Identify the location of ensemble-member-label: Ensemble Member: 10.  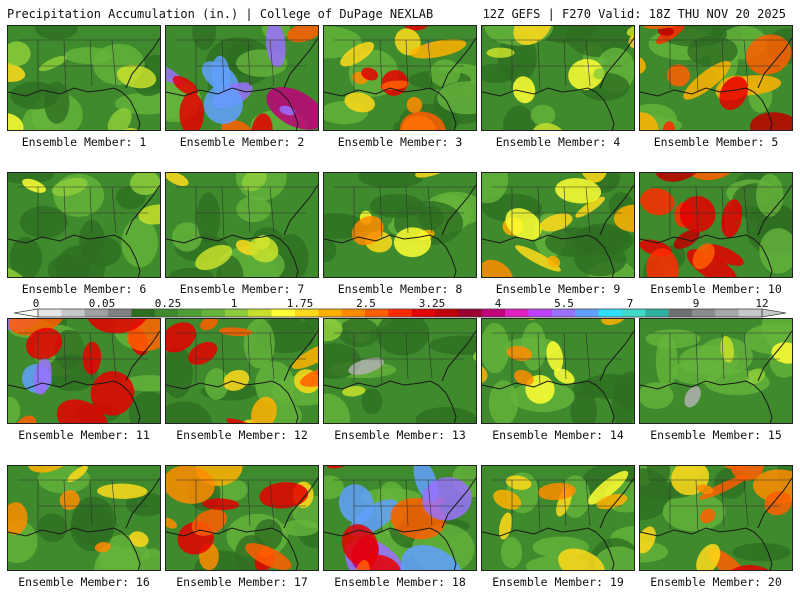
(716, 289).